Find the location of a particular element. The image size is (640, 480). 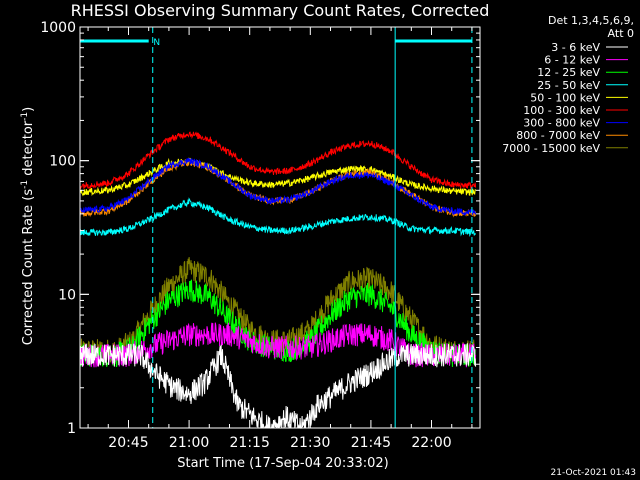

y-tick-label: 10 is located at coordinates (67, 295).